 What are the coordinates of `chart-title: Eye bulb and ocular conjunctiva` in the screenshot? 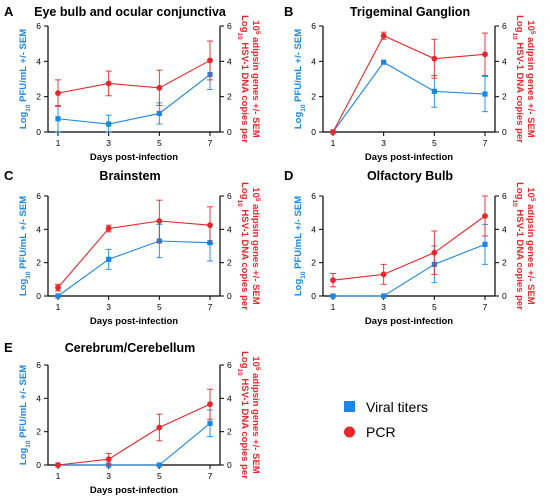 It's located at (130, 12).